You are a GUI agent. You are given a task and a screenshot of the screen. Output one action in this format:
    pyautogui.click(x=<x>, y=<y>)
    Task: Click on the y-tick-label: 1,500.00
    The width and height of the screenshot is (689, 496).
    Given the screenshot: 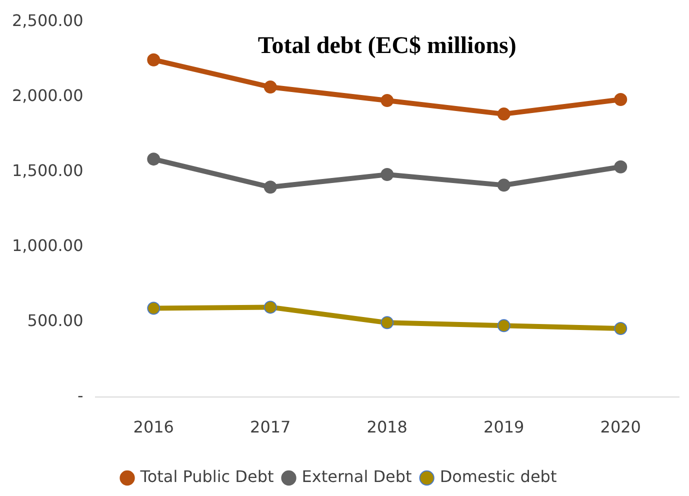 What is the action you would take?
    pyautogui.click(x=48, y=170)
    